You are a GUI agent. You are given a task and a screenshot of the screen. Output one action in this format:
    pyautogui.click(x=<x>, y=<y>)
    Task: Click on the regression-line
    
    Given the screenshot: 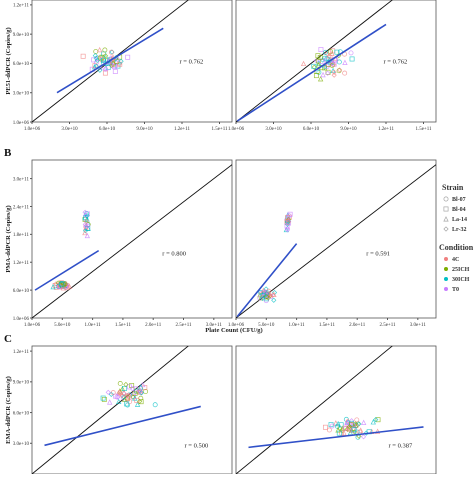 What is the action you would take?
    pyautogui.click(x=110, y=60)
    